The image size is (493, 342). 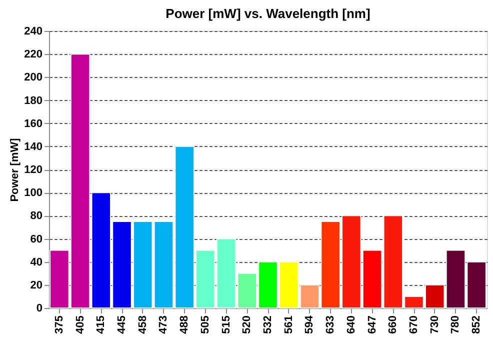 What do you see at coordinates (36, 216) in the screenshot?
I see `y-tick-label: 80` at bounding box center [36, 216].